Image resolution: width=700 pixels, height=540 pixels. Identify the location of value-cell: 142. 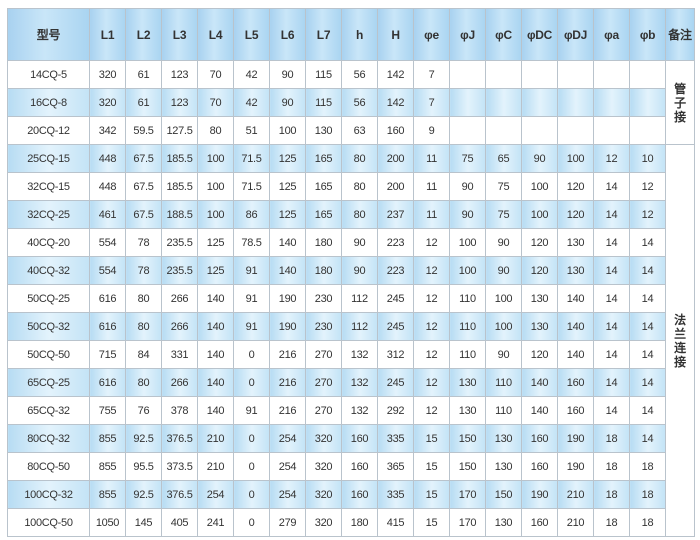
(395, 74).